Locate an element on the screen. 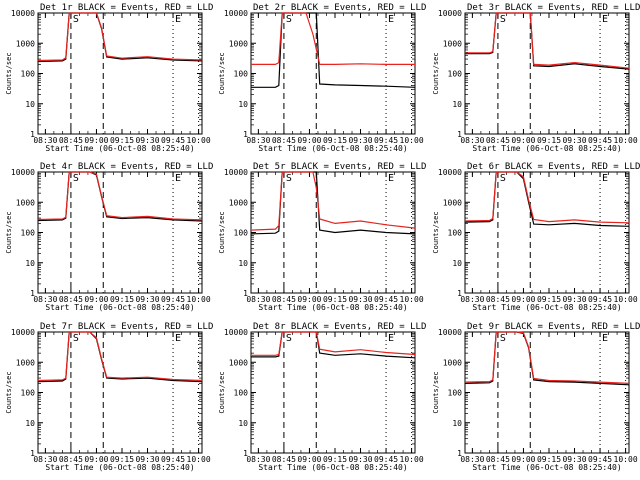 The height and width of the screenshot is (480, 640). chart-title: Det 8r BLACK = Events, RED = LLD is located at coordinates (339, 327).